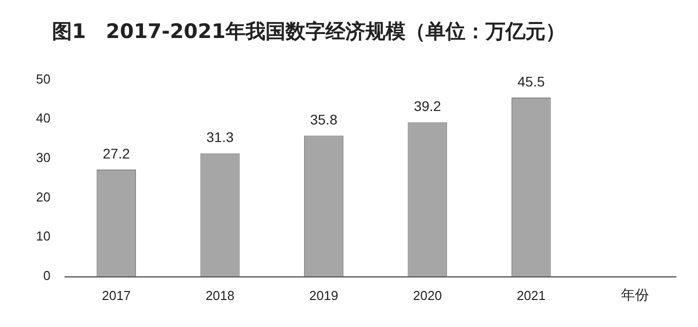 Image resolution: width=698 pixels, height=327 pixels. What do you see at coordinates (220, 137) in the screenshot?
I see `data-label: 31.3` at bounding box center [220, 137].